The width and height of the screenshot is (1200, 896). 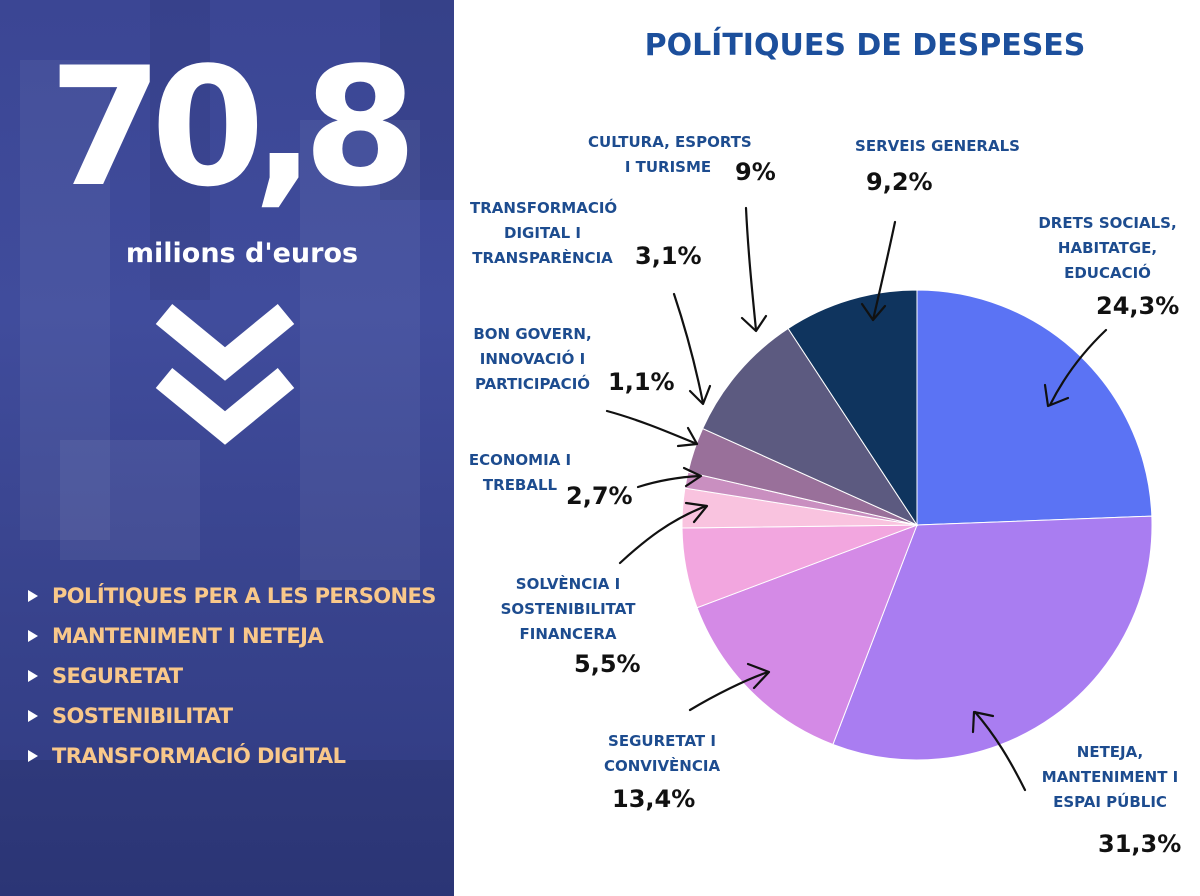 I want to click on value-seguretat: 13,4%, so click(x=654, y=799).